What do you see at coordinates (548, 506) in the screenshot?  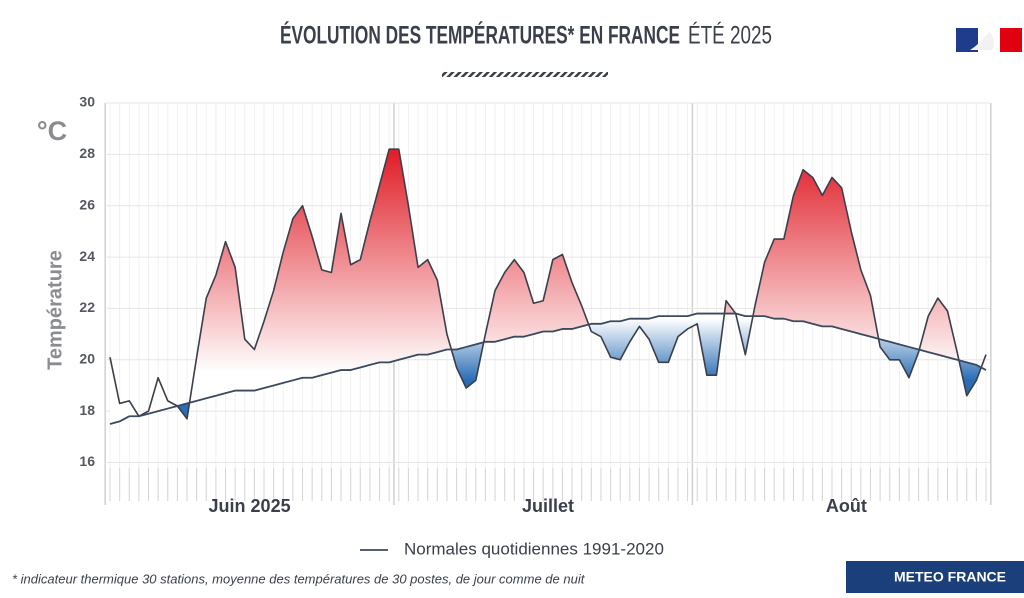 I see `x-tick-label: Juillet` at bounding box center [548, 506].